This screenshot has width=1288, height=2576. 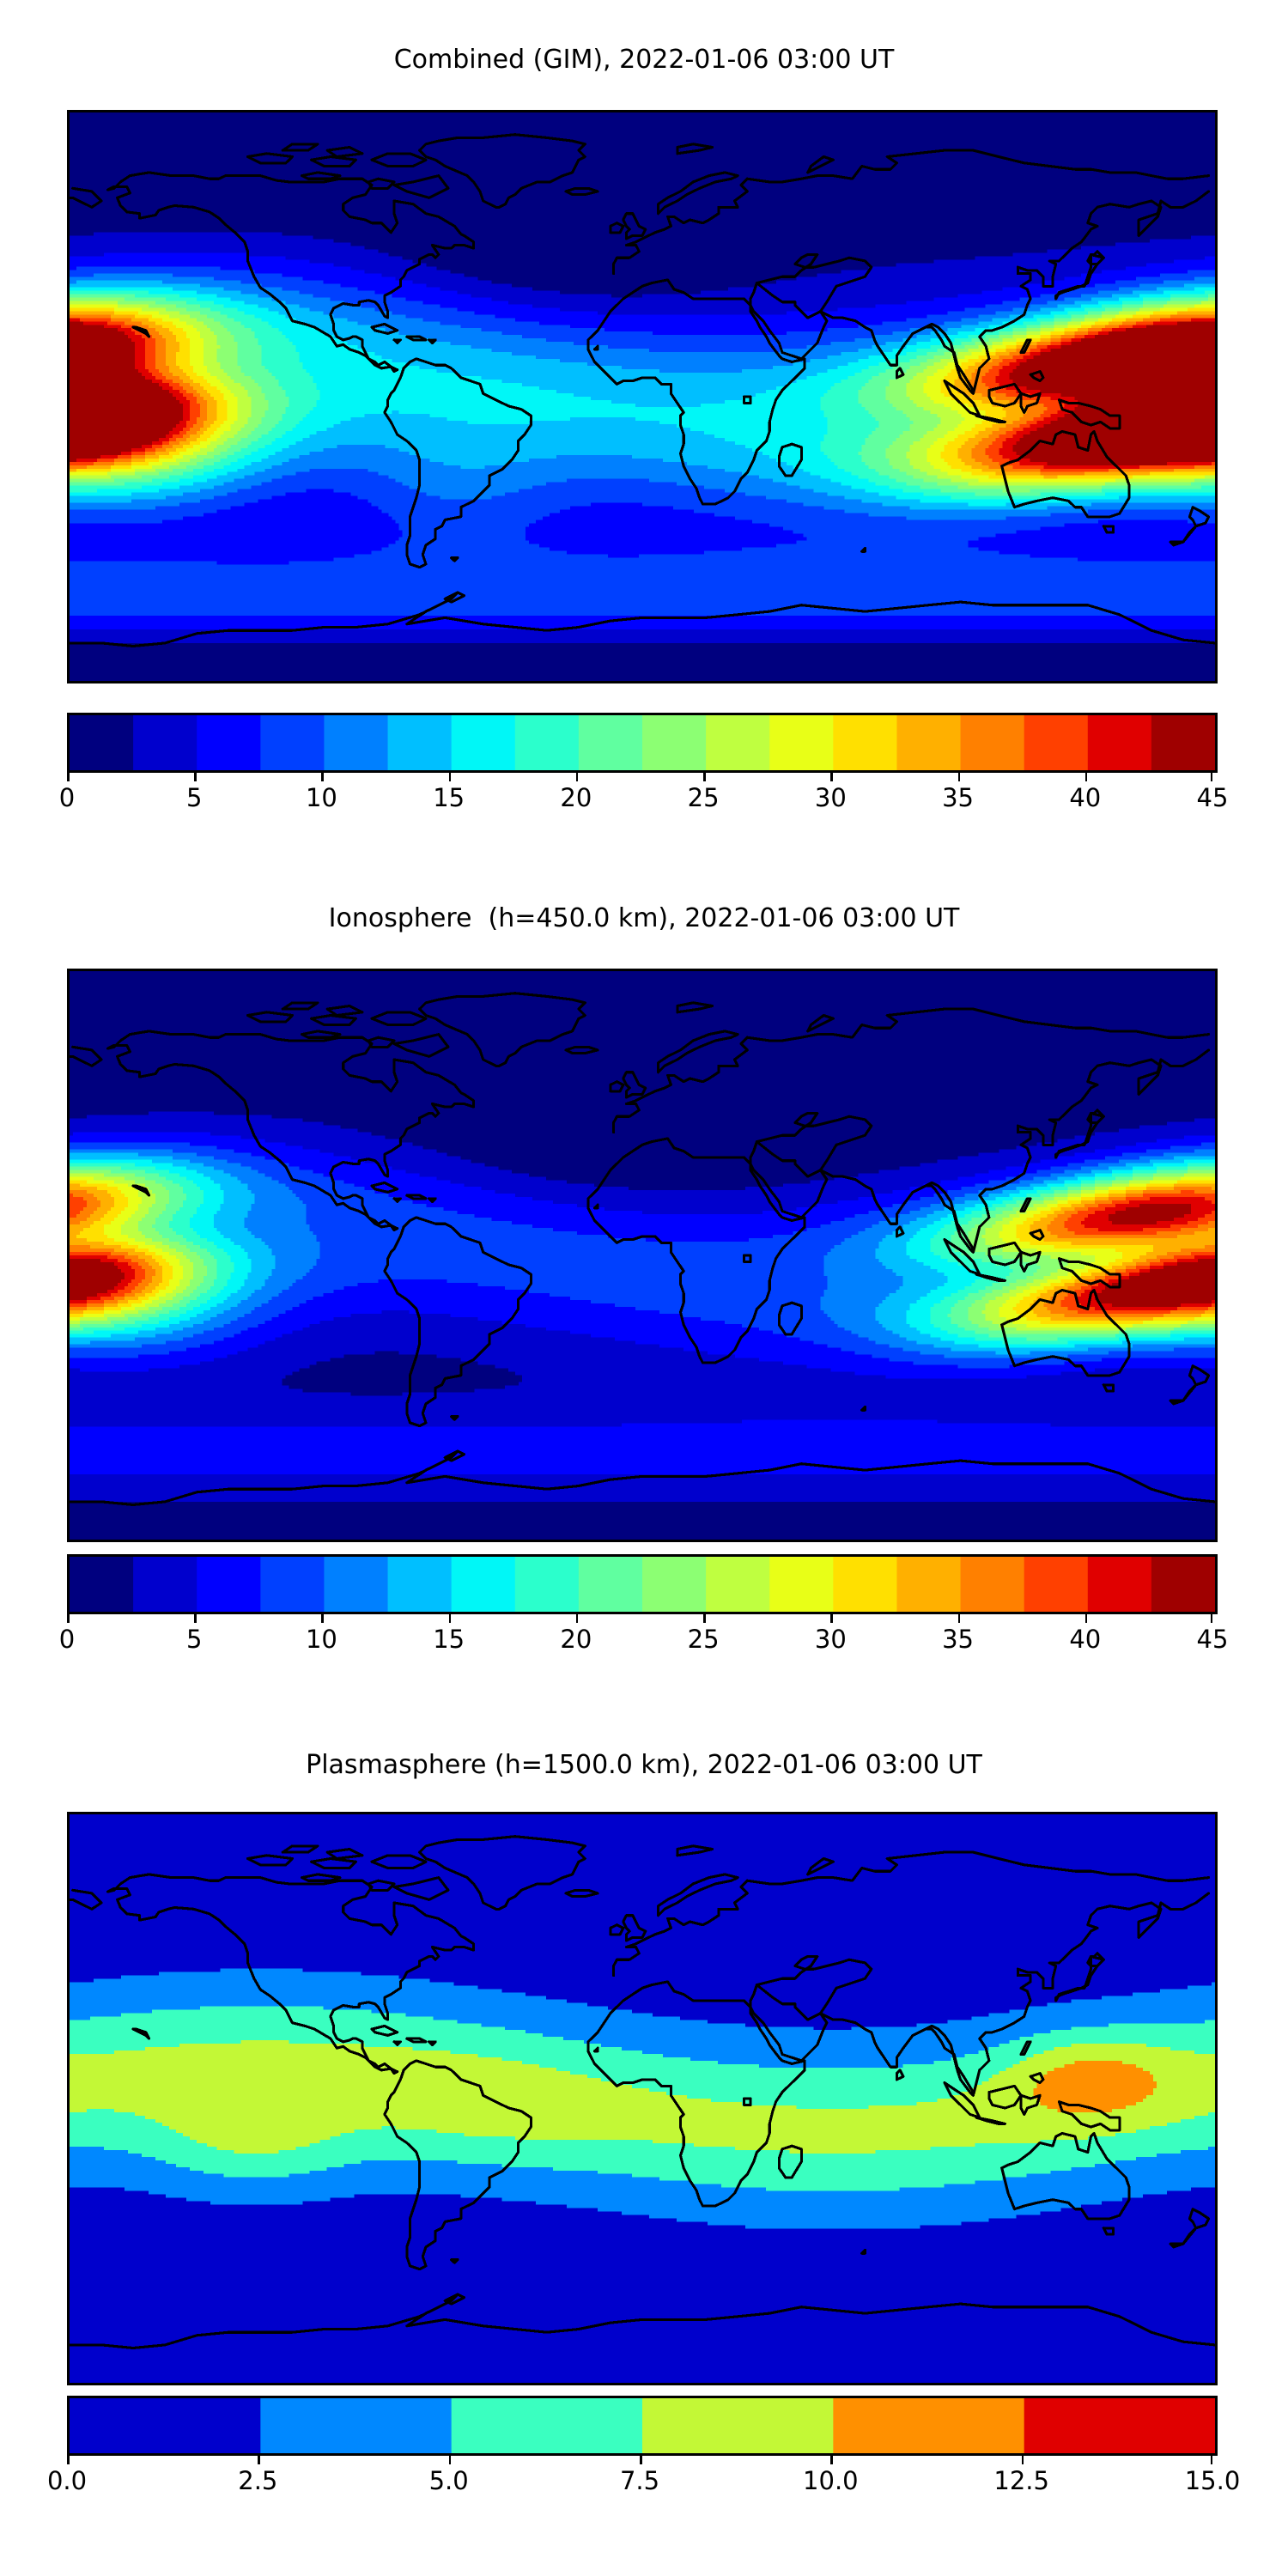 I want to click on colorbar-tick-label: 0.0, so click(x=67, y=2480).